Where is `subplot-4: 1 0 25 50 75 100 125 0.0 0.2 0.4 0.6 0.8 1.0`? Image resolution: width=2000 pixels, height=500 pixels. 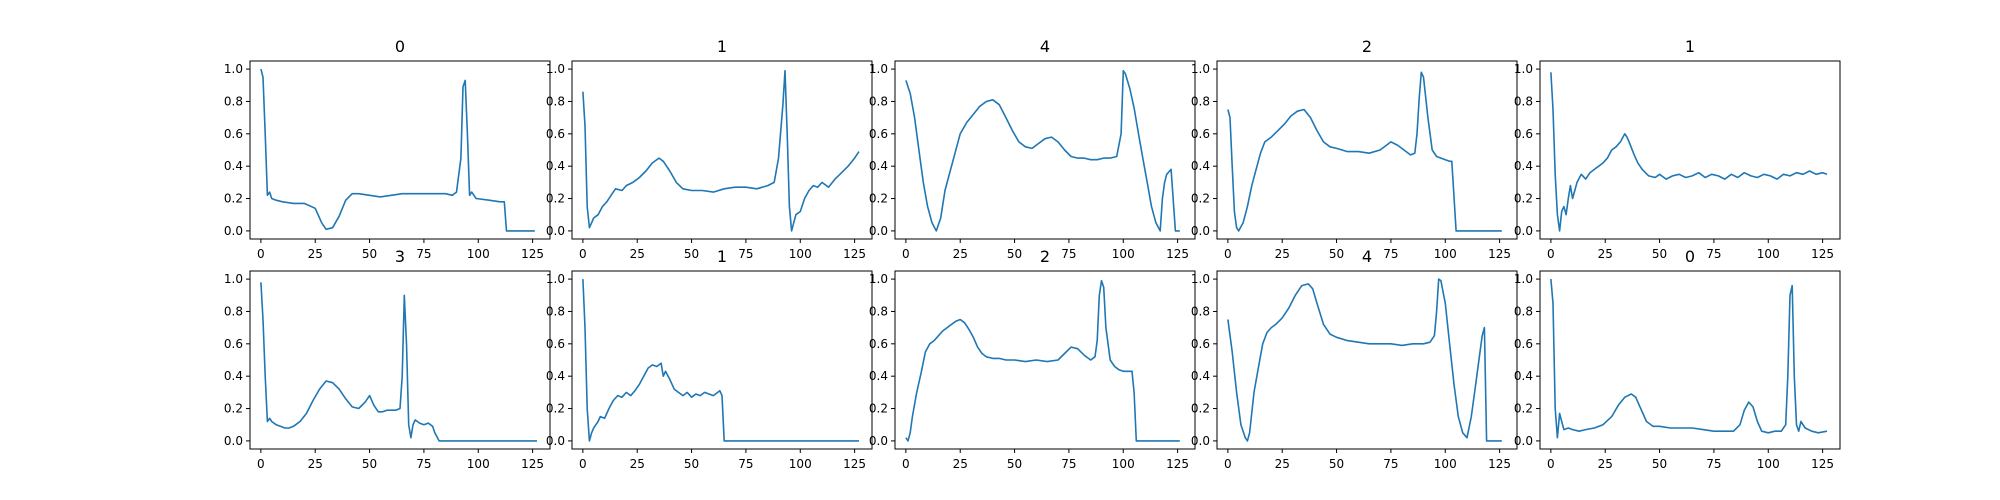 subplot-4: 1 0 25 50 75 100 125 0.0 0.2 0.4 0.6 0.8 1.0 is located at coordinates (1677, 149).